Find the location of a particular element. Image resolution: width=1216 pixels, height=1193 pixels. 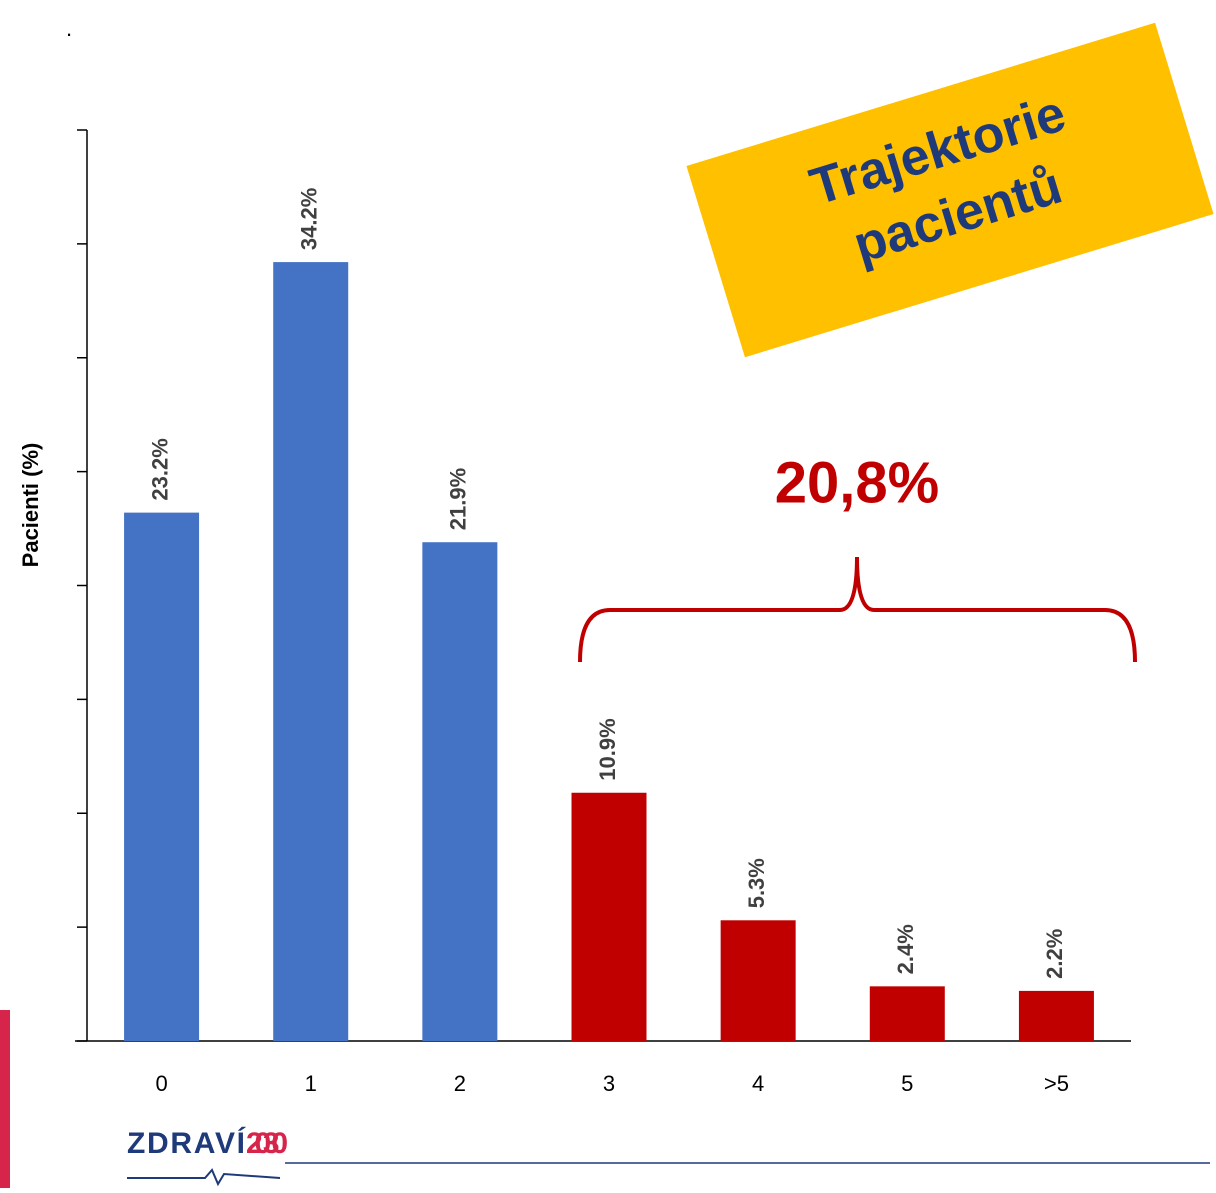

x-tick-label: 1 is located at coordinates (311, 1083).